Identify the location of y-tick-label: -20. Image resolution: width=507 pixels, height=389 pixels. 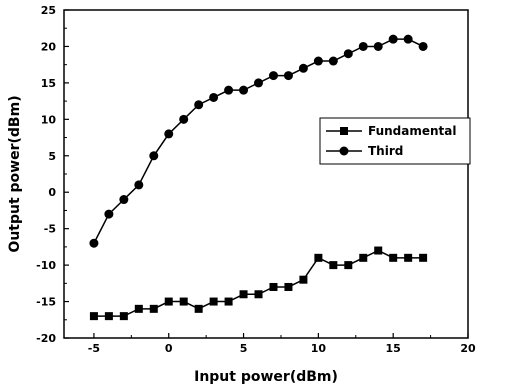
(46, 338).